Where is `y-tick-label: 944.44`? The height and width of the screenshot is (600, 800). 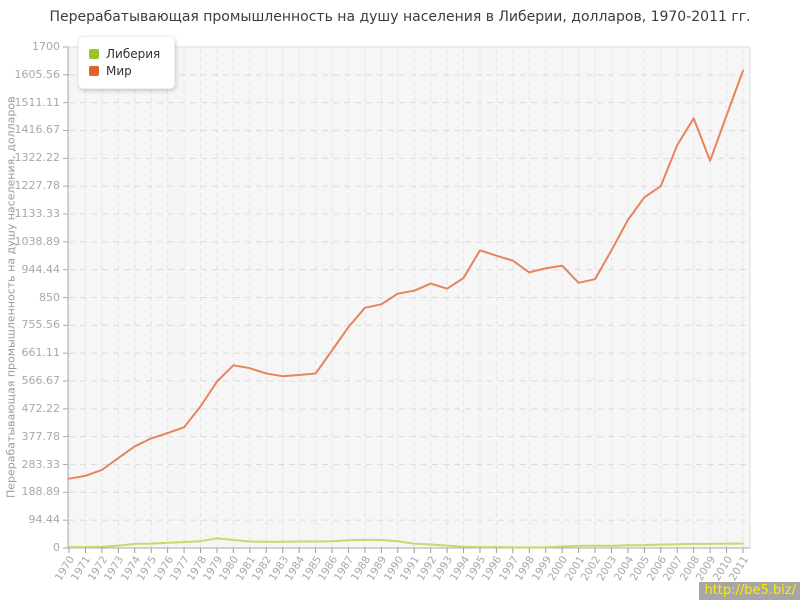 y-tick-label: 944.44 is located at coordinates (41, 269).